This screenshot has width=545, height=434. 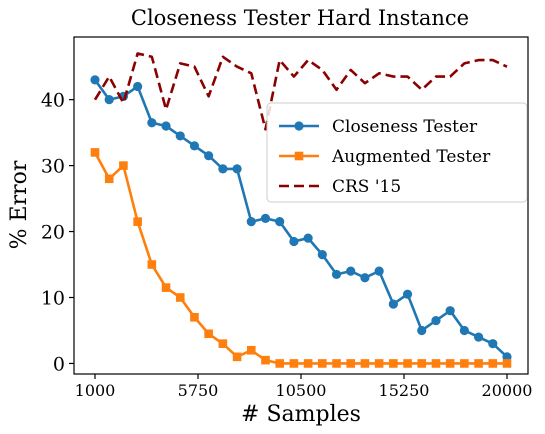 What do you see at coordinates (366, 187) in the screenshot?
I see `legend-label-crs-15: CRS '15` at bounding box center [366, 187].